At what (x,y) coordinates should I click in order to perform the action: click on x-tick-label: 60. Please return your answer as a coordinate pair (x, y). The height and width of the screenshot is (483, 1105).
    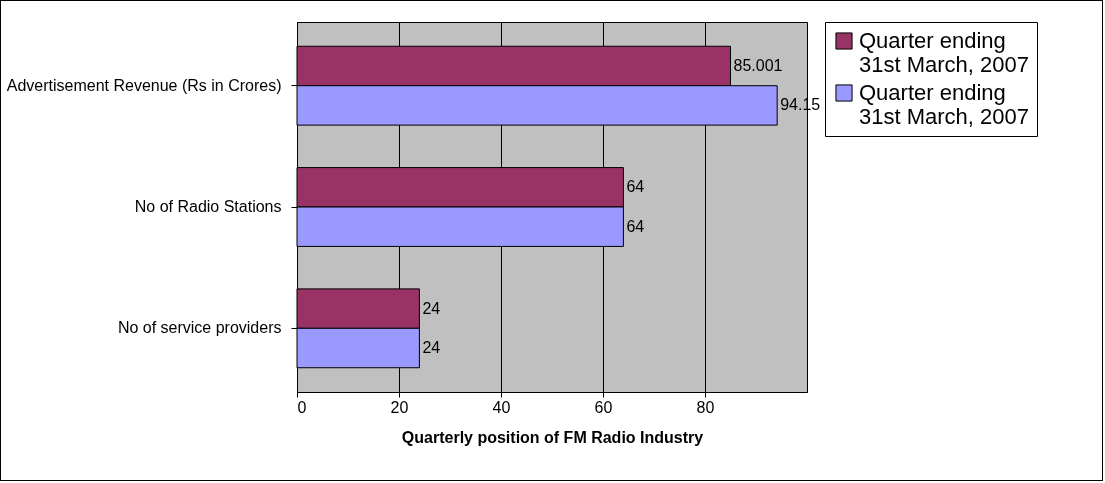
    Looking at the image, I should click on (603, 407).